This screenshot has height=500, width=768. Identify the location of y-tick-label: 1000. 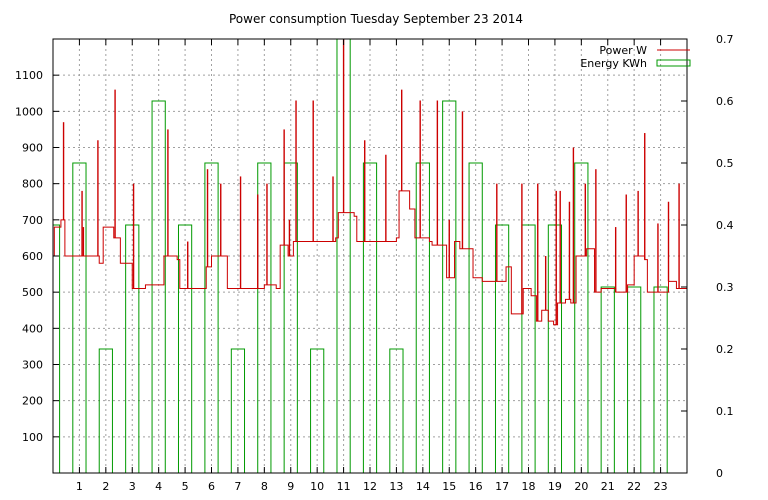
(29, 111).